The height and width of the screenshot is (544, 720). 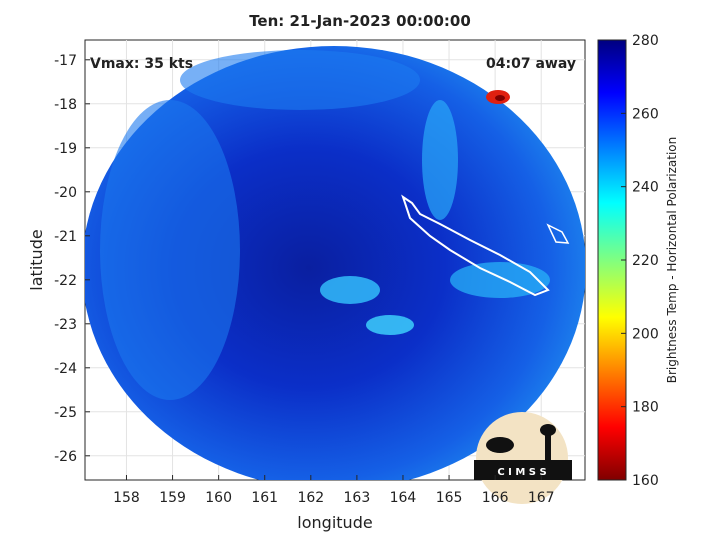 I want to click on x-tick-label: 165, so click(x=449, y=498).